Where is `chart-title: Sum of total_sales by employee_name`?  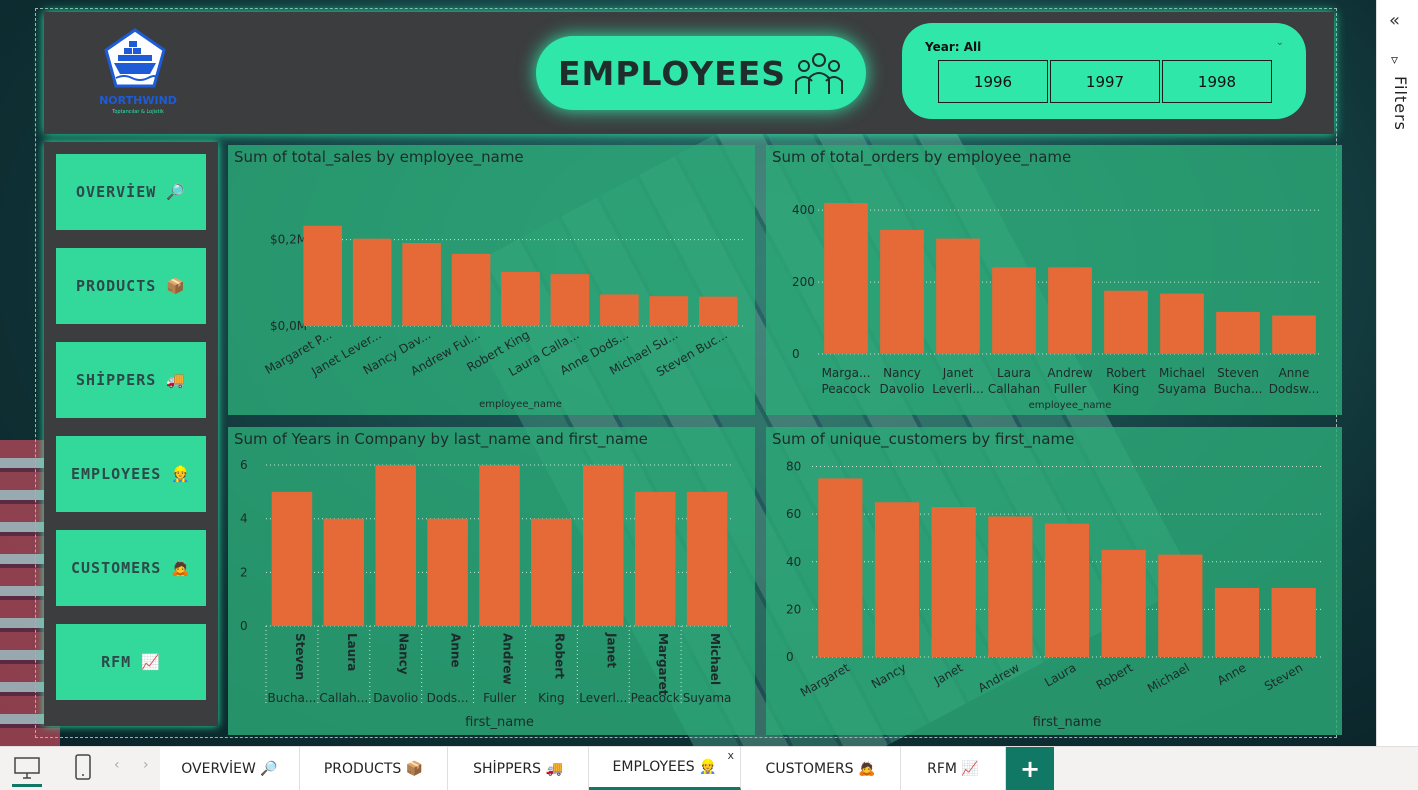
chart-title: Sum of total_sales by employee_name is located at coordinates (379, 157).